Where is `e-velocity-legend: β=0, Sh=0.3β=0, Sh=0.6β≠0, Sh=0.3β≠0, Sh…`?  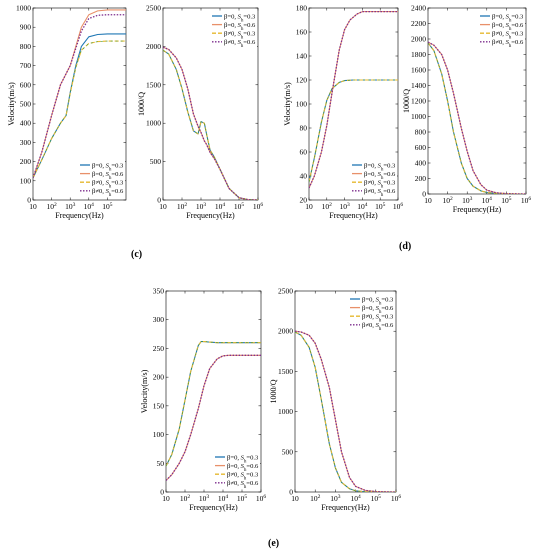 e-velocity-legend: β=0, Sh=0.3β=0, Sh=0.6β≠0, Sh=0.3β≠0, Sh… is located at coordinates (237, 471).